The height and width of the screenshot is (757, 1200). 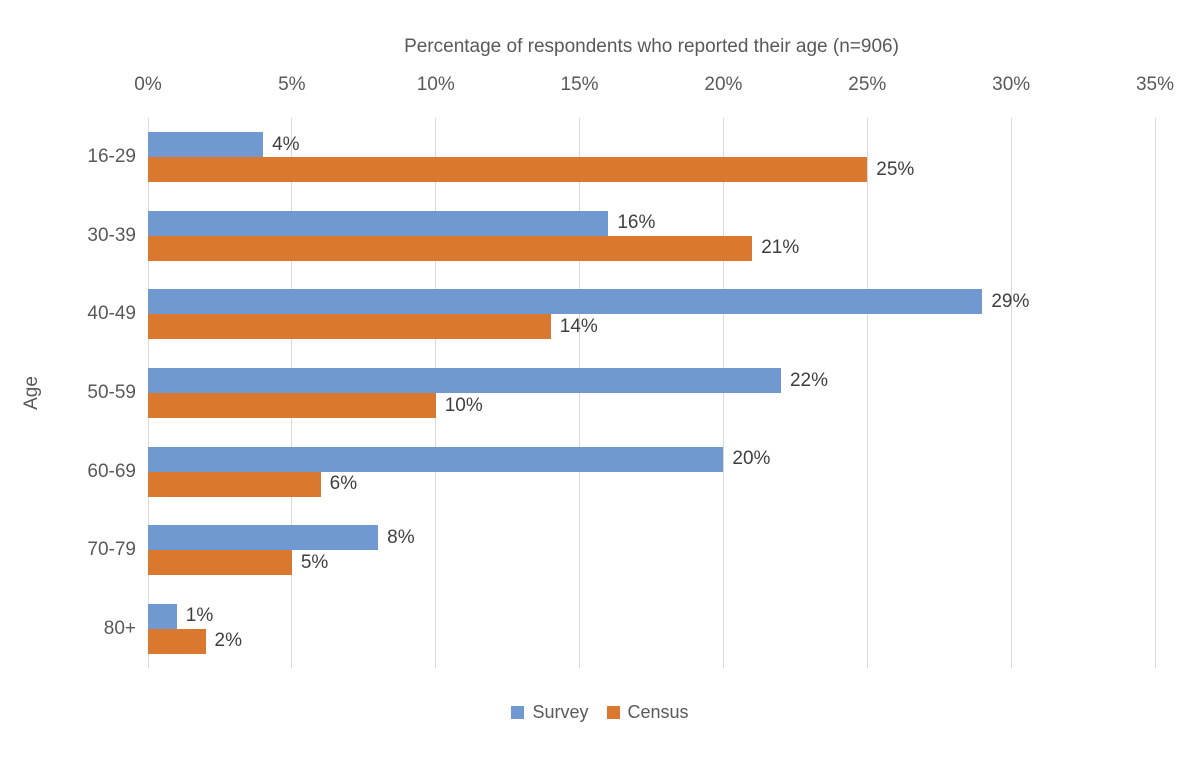 I want to click on data-label: 8%, so click(x=401, y=537).